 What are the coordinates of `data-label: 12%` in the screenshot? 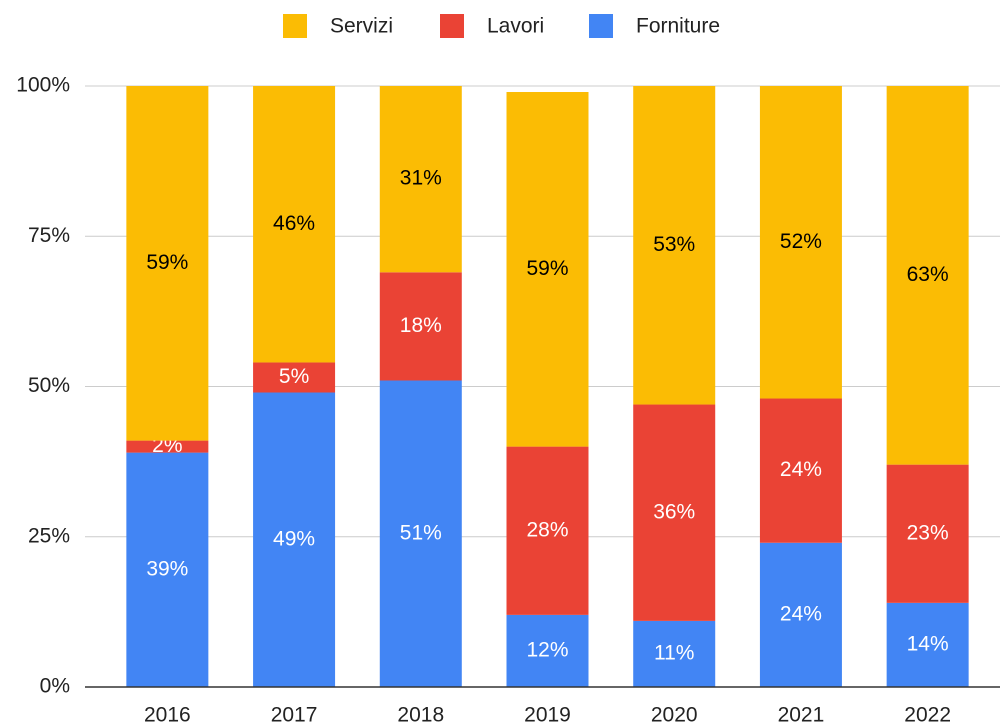 It's located at (547, 649).